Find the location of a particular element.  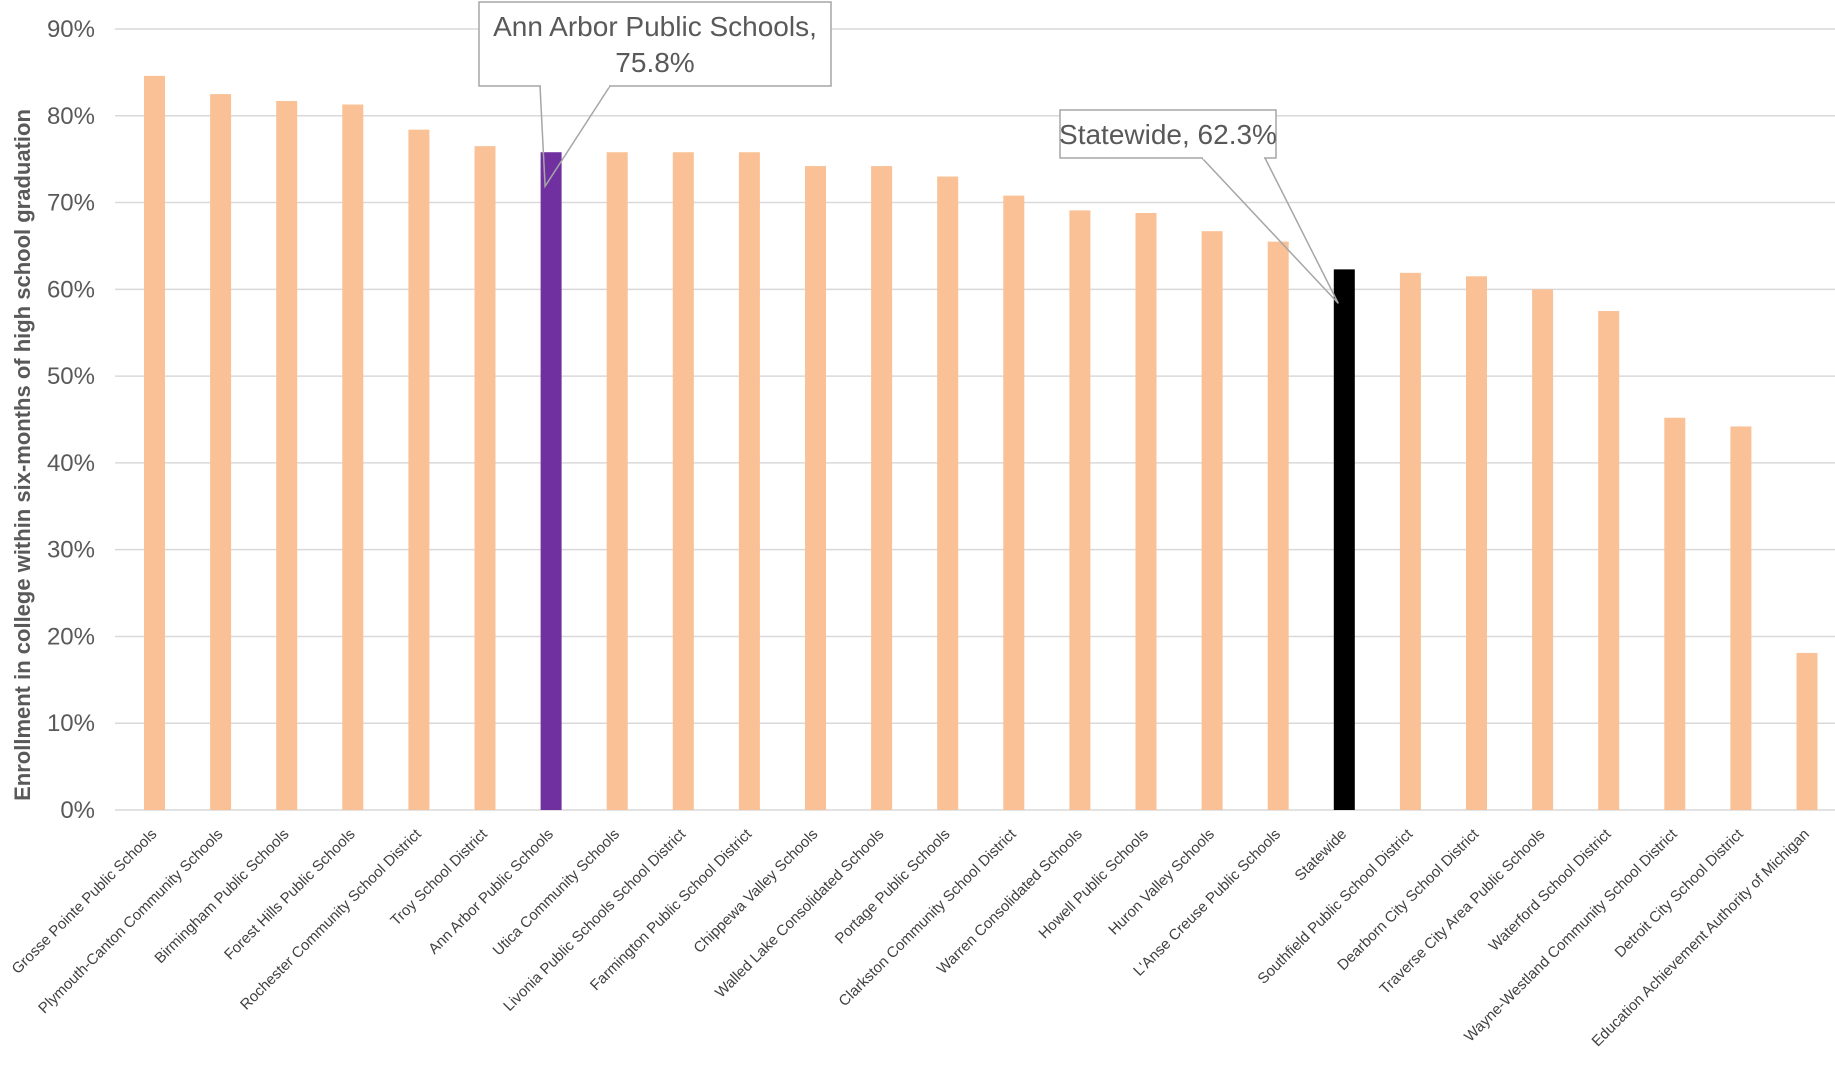

bar-birmingham-public-schools is located at coordinates (287, 455).